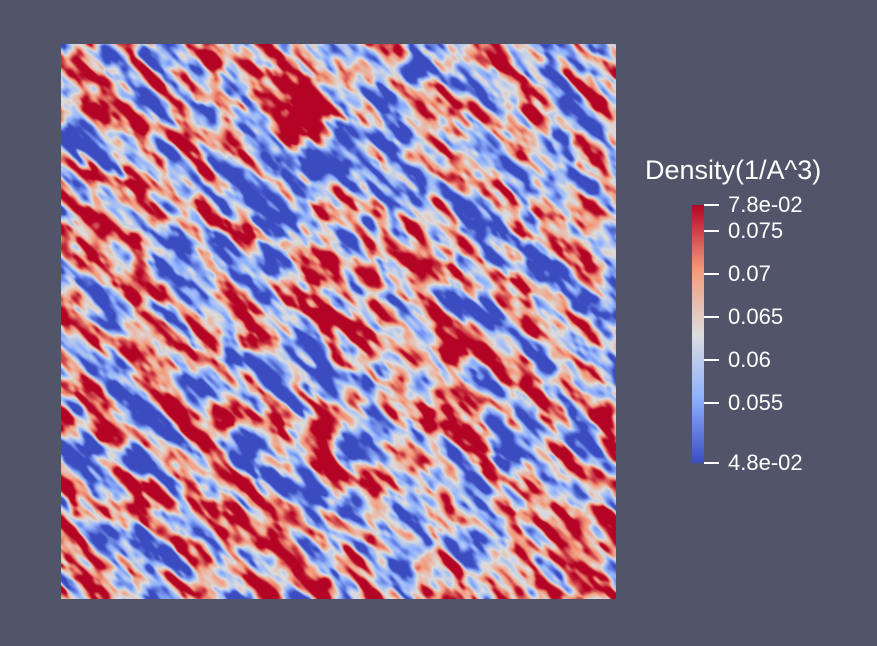  I want to click on colorbar-tick-label: 7.8e-02, so click(765, 204).